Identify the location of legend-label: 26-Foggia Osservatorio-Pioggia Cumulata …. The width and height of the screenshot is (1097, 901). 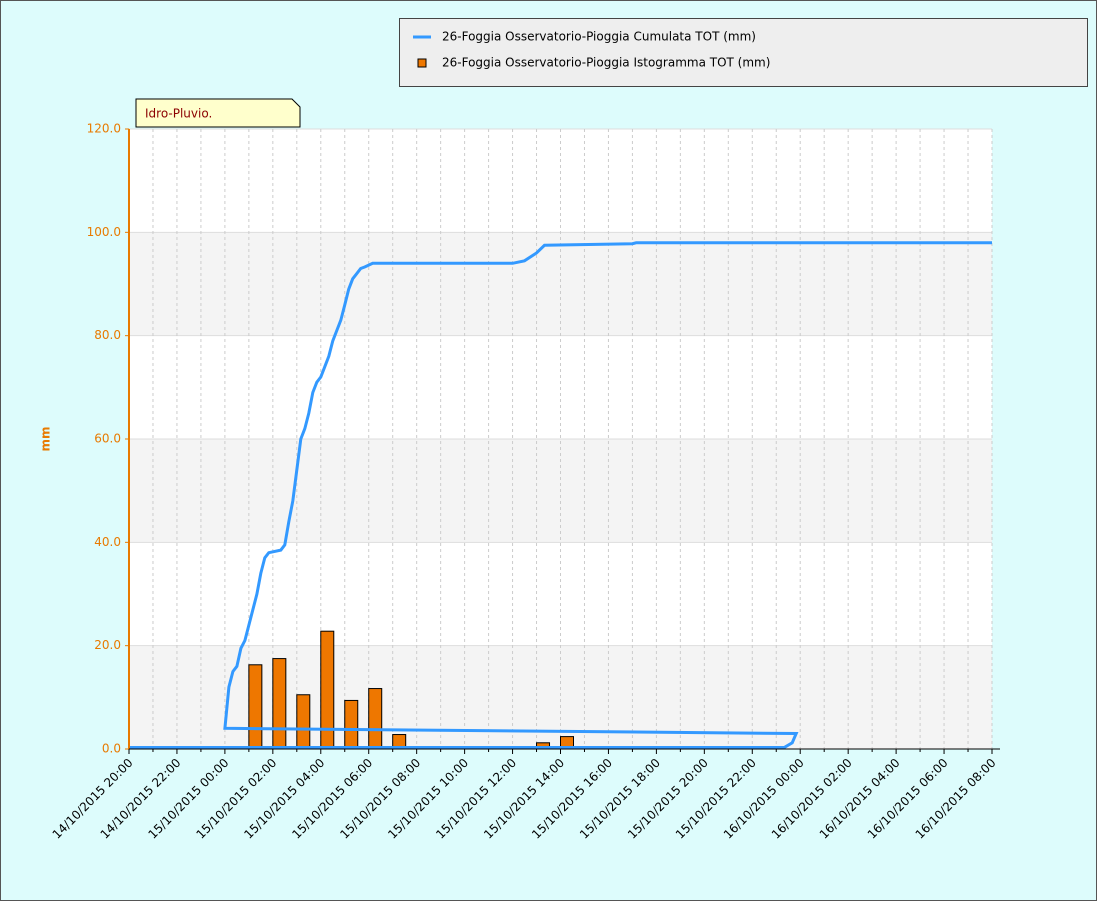
(599, 37).